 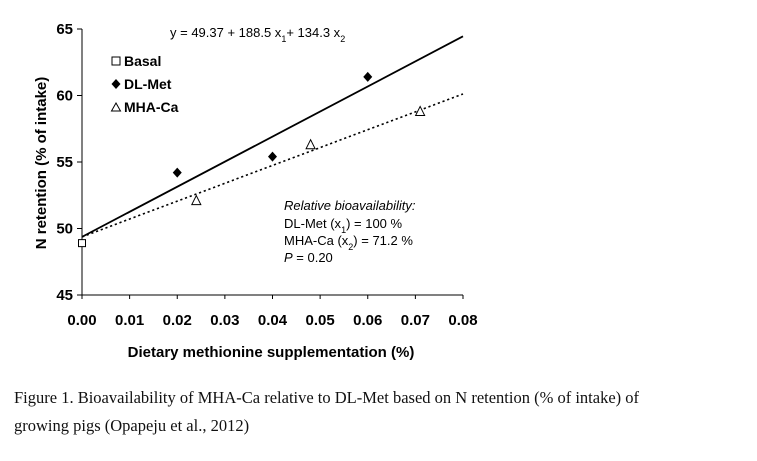 What do you see at coordinates (64, 295) in the screenshot?
I see `y-tick-label: 45` at bounding box center [64, 295].